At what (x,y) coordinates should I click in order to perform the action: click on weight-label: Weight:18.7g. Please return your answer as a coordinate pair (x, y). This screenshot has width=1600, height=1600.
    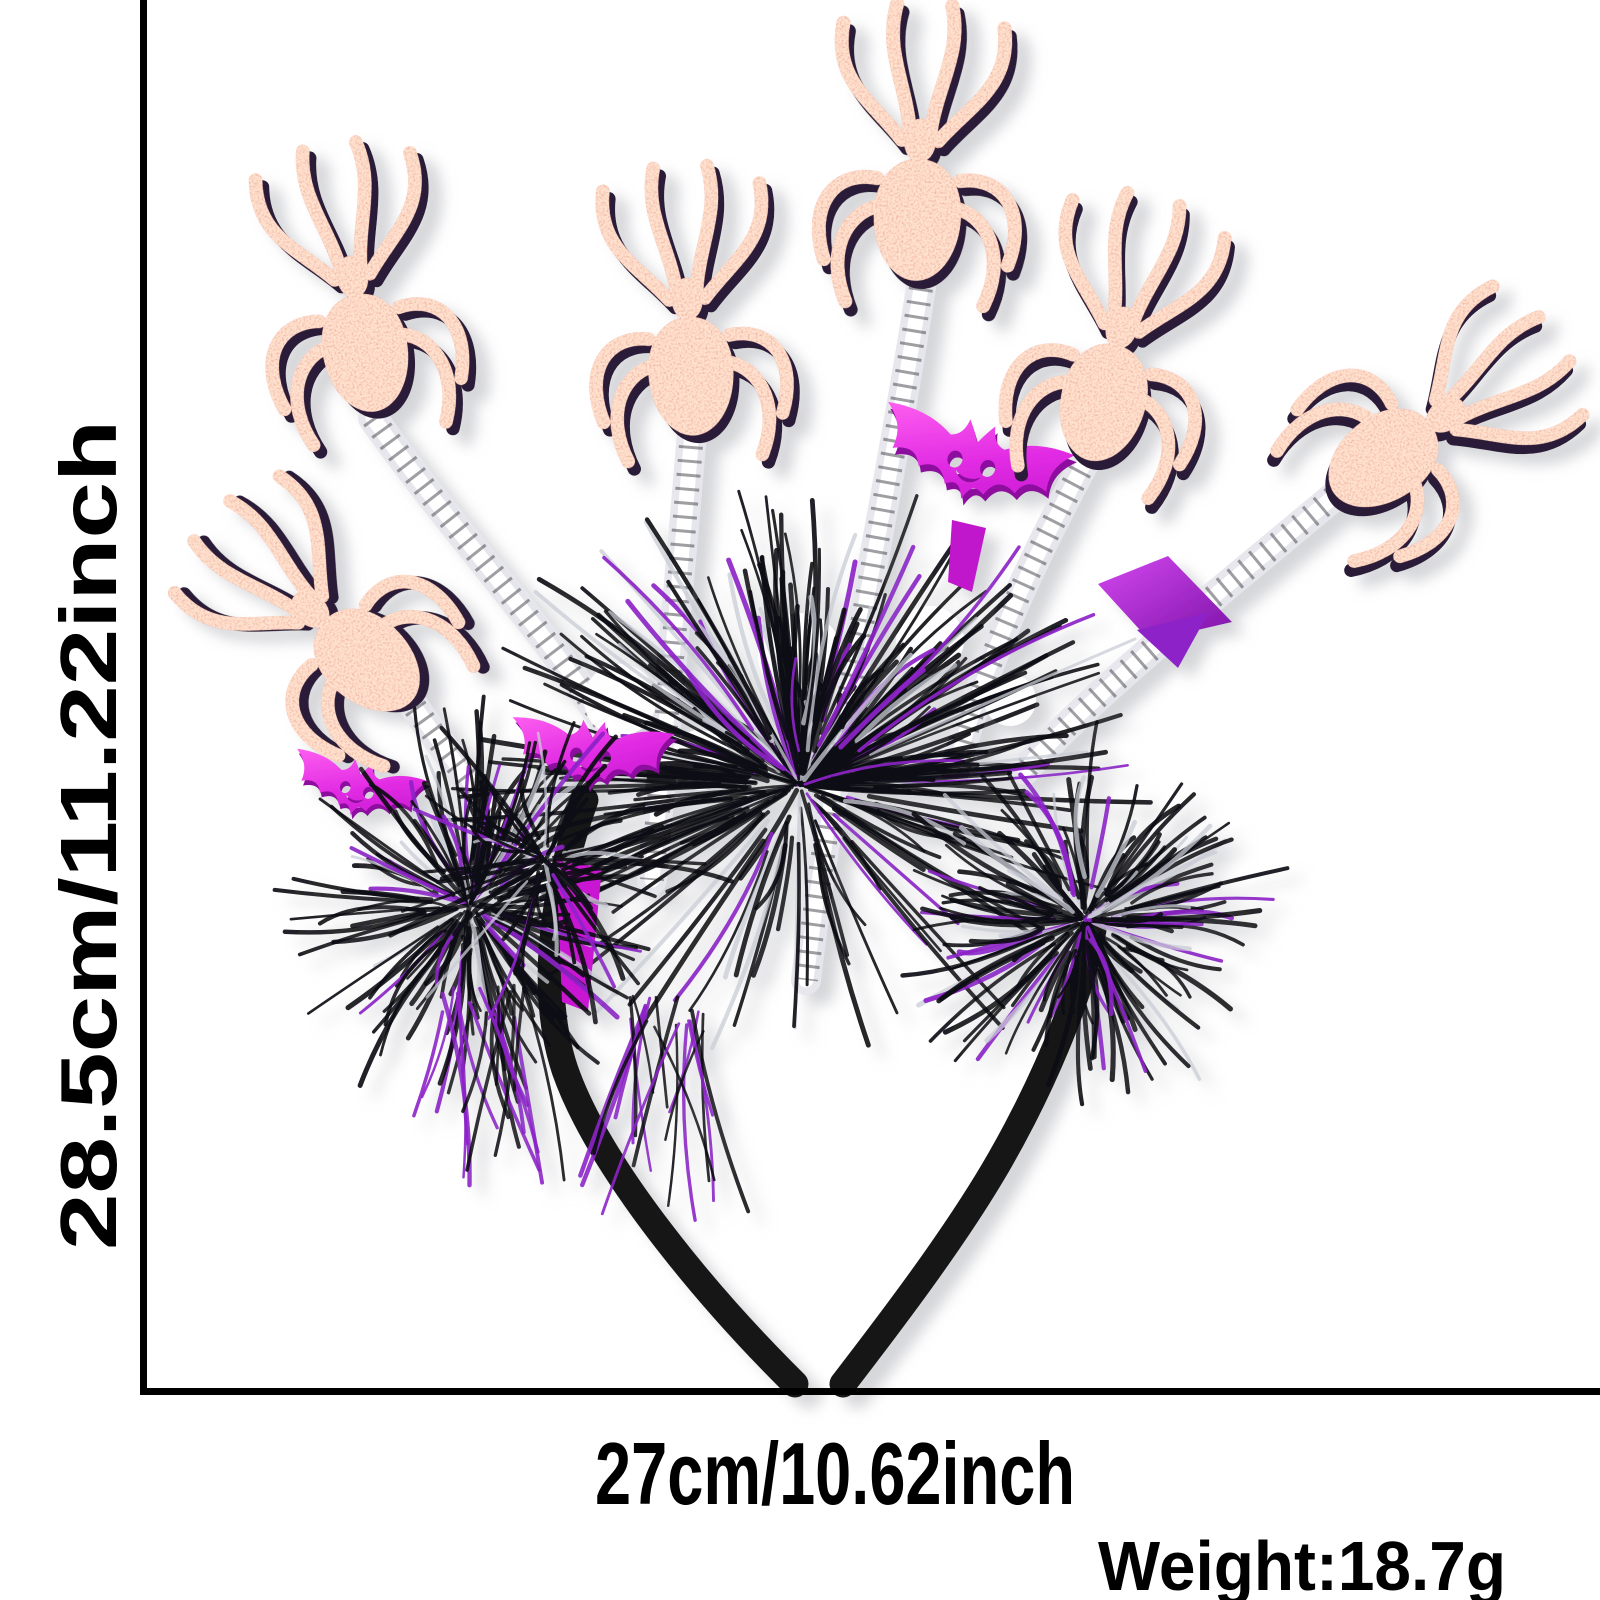
    Looking at the image, I should click on (1302, 1563).